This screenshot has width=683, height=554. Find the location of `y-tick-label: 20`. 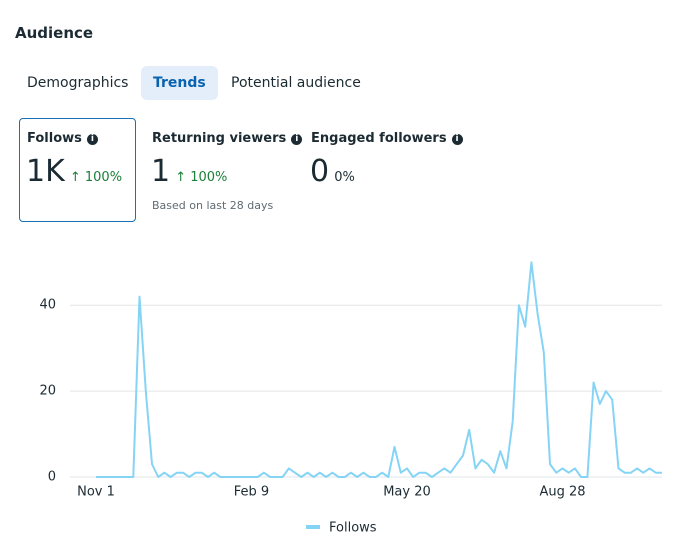

y-tick-label: 20 is located at coordinates (47, 391).